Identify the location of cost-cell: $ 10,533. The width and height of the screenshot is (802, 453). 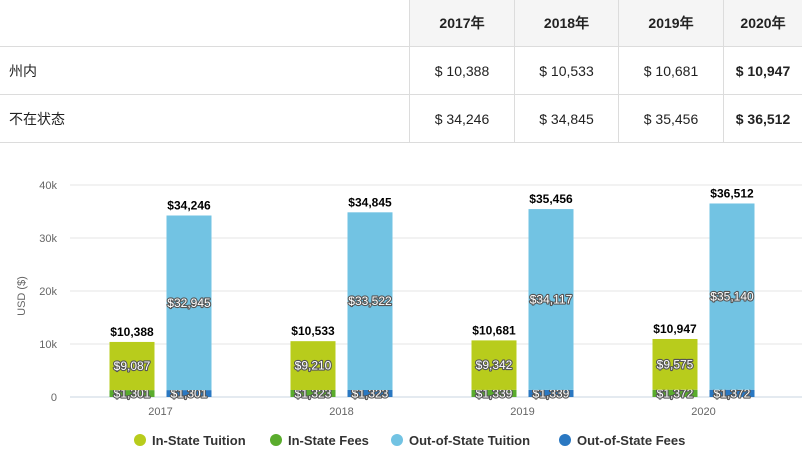
(566, 70).